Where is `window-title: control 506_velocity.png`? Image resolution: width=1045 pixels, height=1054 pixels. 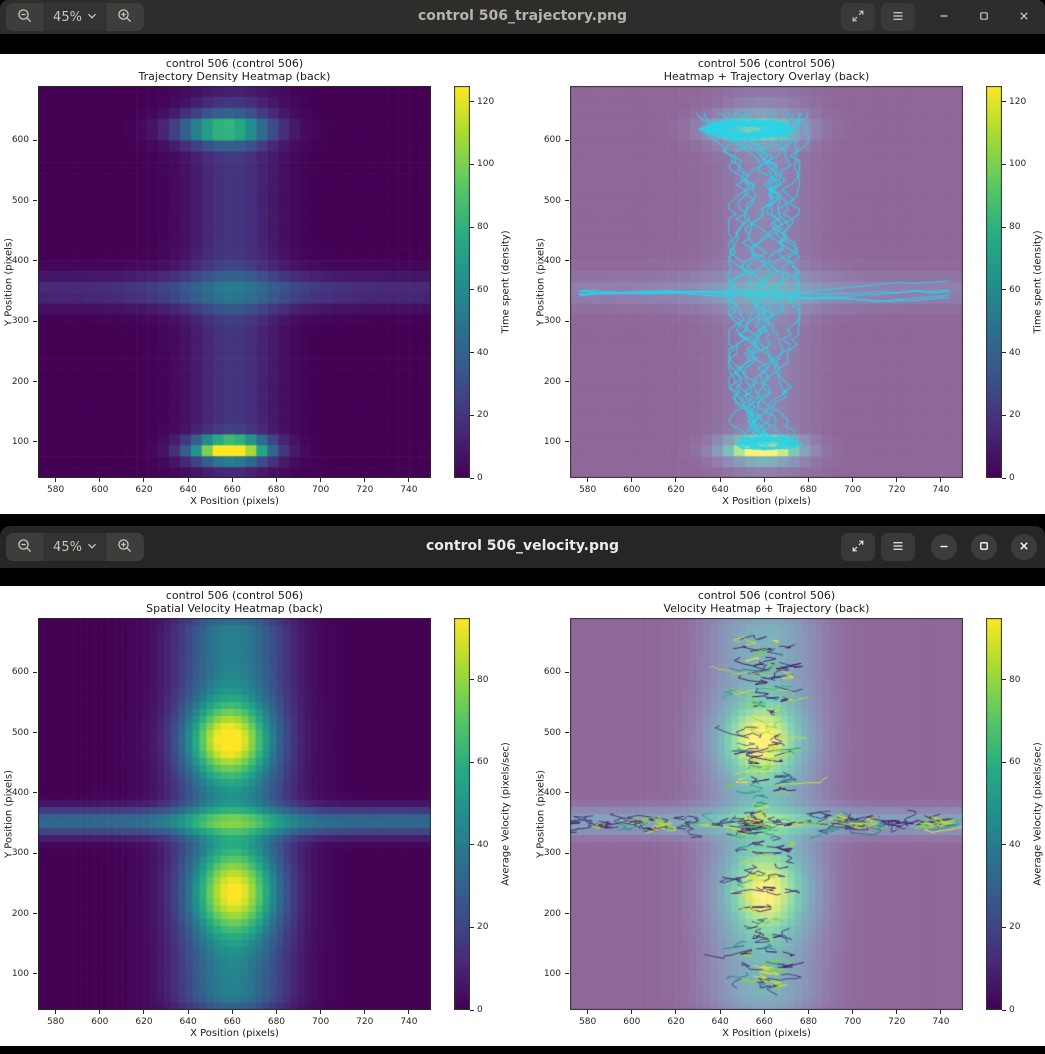 window-title: control 506_velocity.png is located at coordinates (522, 546).